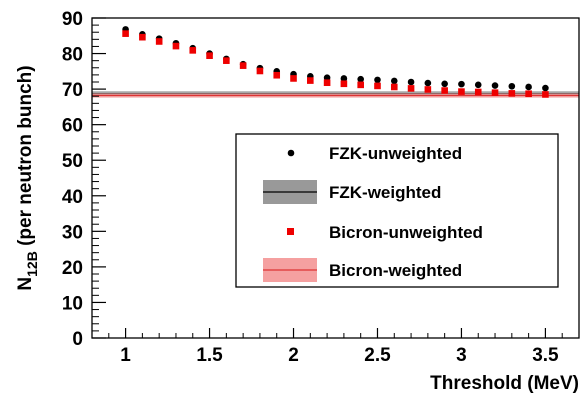 This screenshot has width=581, height=393. I want to click on y-axis: 0 10 20 30 40 50 60 70 80 90, so click(84, 179).